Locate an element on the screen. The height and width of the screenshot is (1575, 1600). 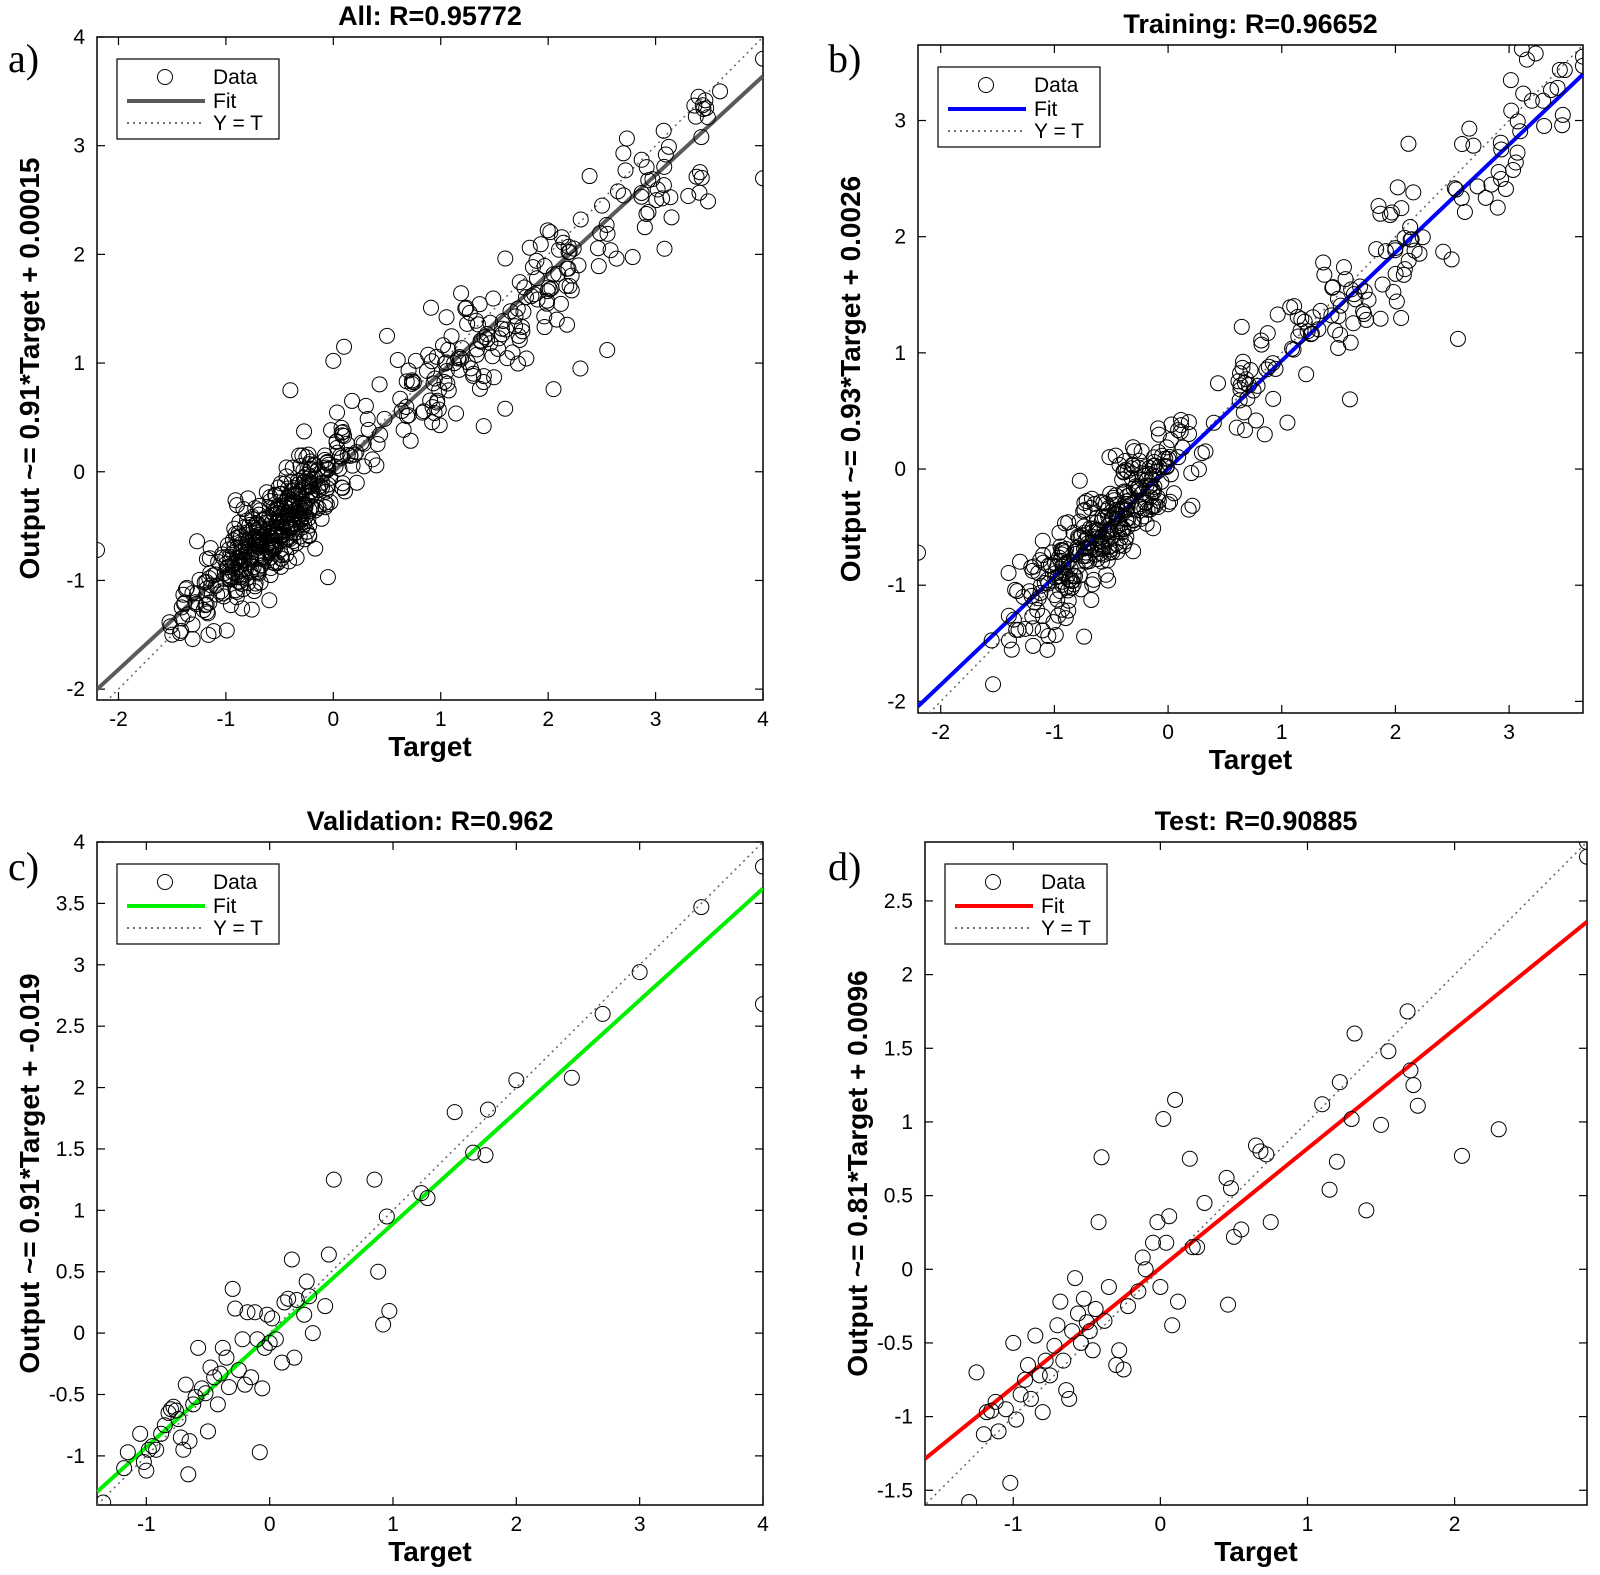
x-axis-title: Target is located at coordinates (1251, 759).